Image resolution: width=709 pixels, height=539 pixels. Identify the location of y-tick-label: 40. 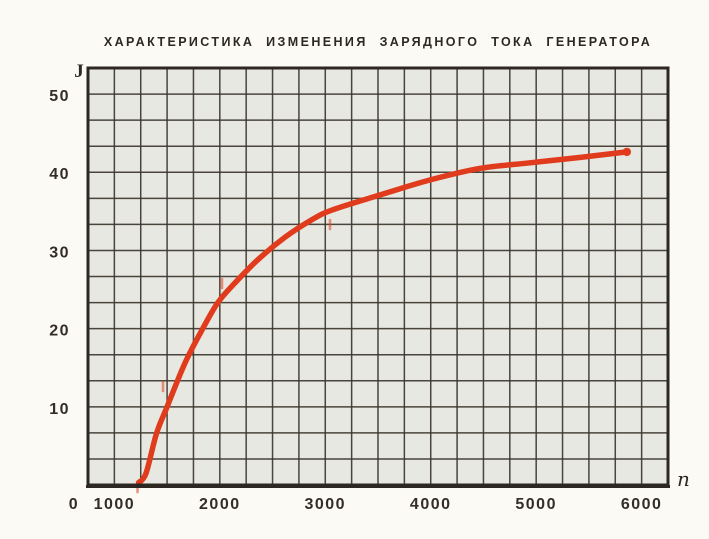
(59, 174).